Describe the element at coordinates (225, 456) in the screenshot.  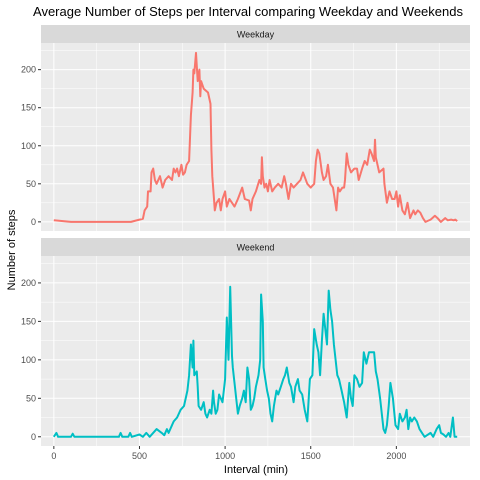
I see `x-tick-label: 1000` at that location.